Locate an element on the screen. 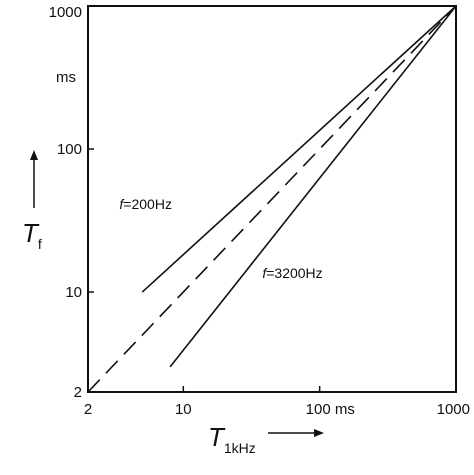 This screenshot has height=475, width=474. svg-text: Tf is located at coordinates (32, 235).